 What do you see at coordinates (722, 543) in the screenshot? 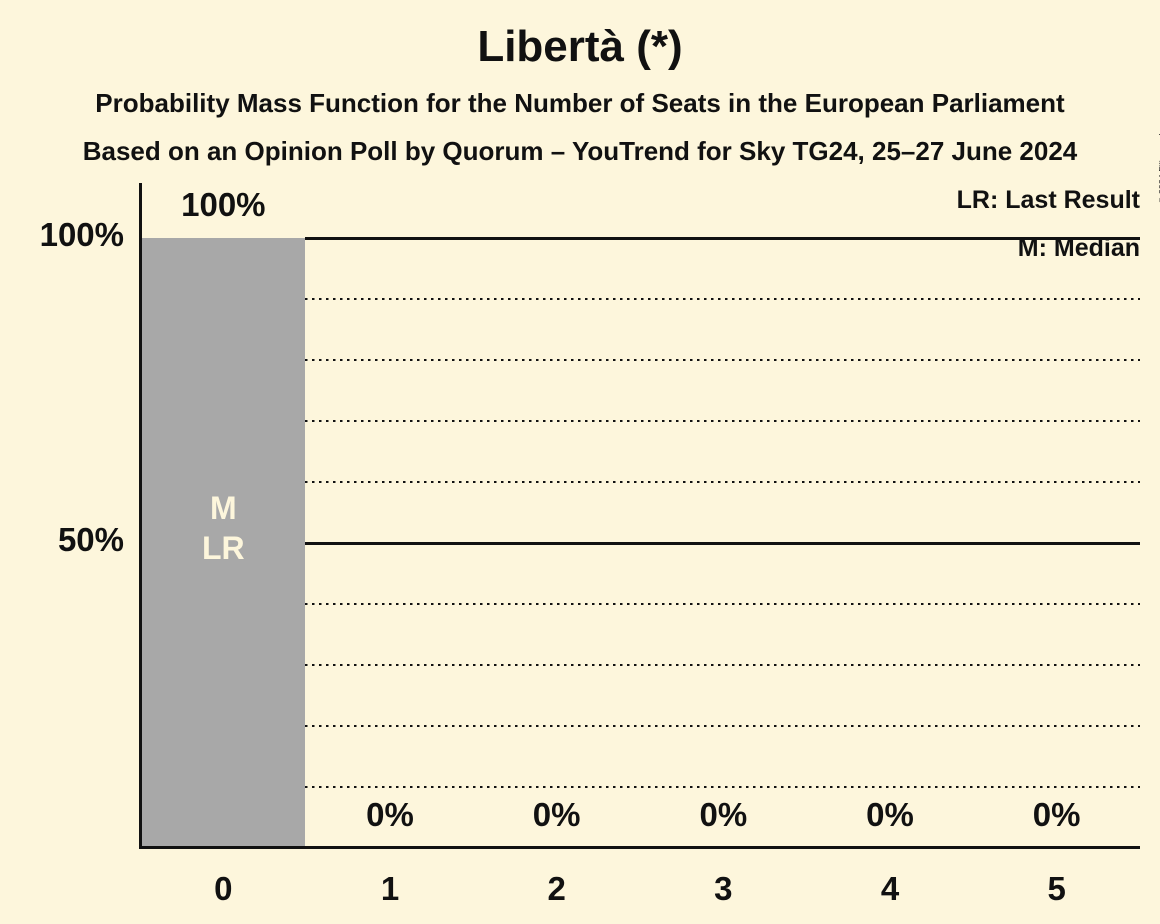
I see `gridline-solid-50pct` at bounding box center [722, 543].